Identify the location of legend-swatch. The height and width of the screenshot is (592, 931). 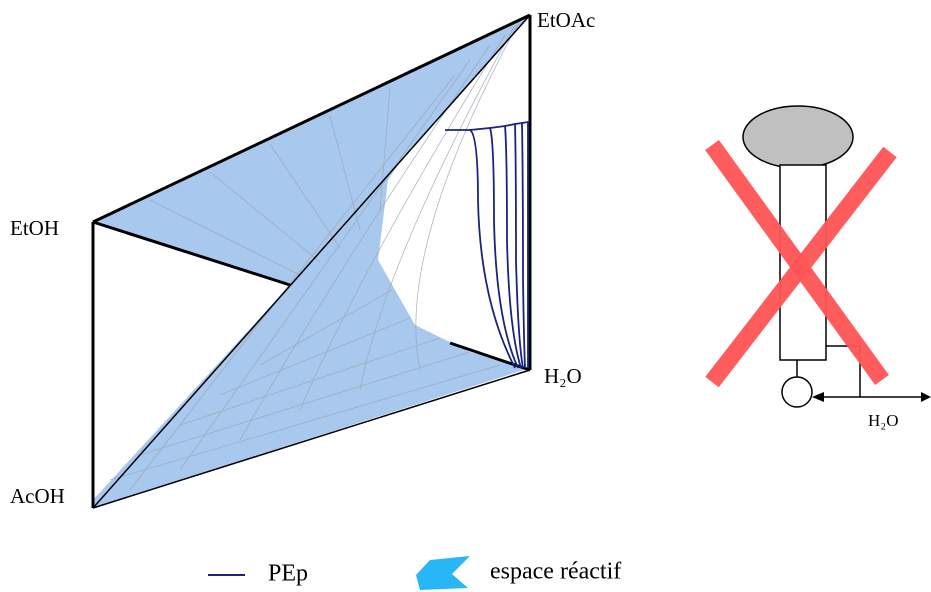
(443, 573).